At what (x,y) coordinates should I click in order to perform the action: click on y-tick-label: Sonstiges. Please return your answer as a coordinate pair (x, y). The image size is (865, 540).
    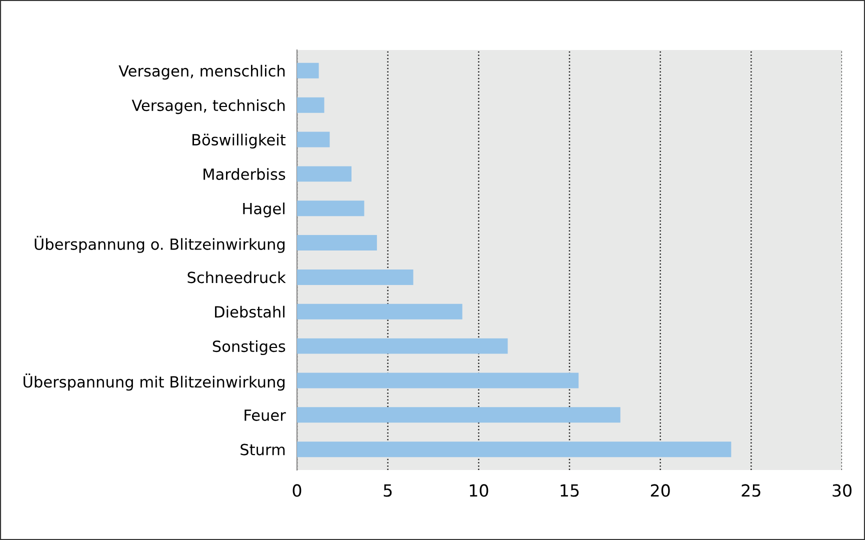
    Looking at the image, I should click on (249, 348).